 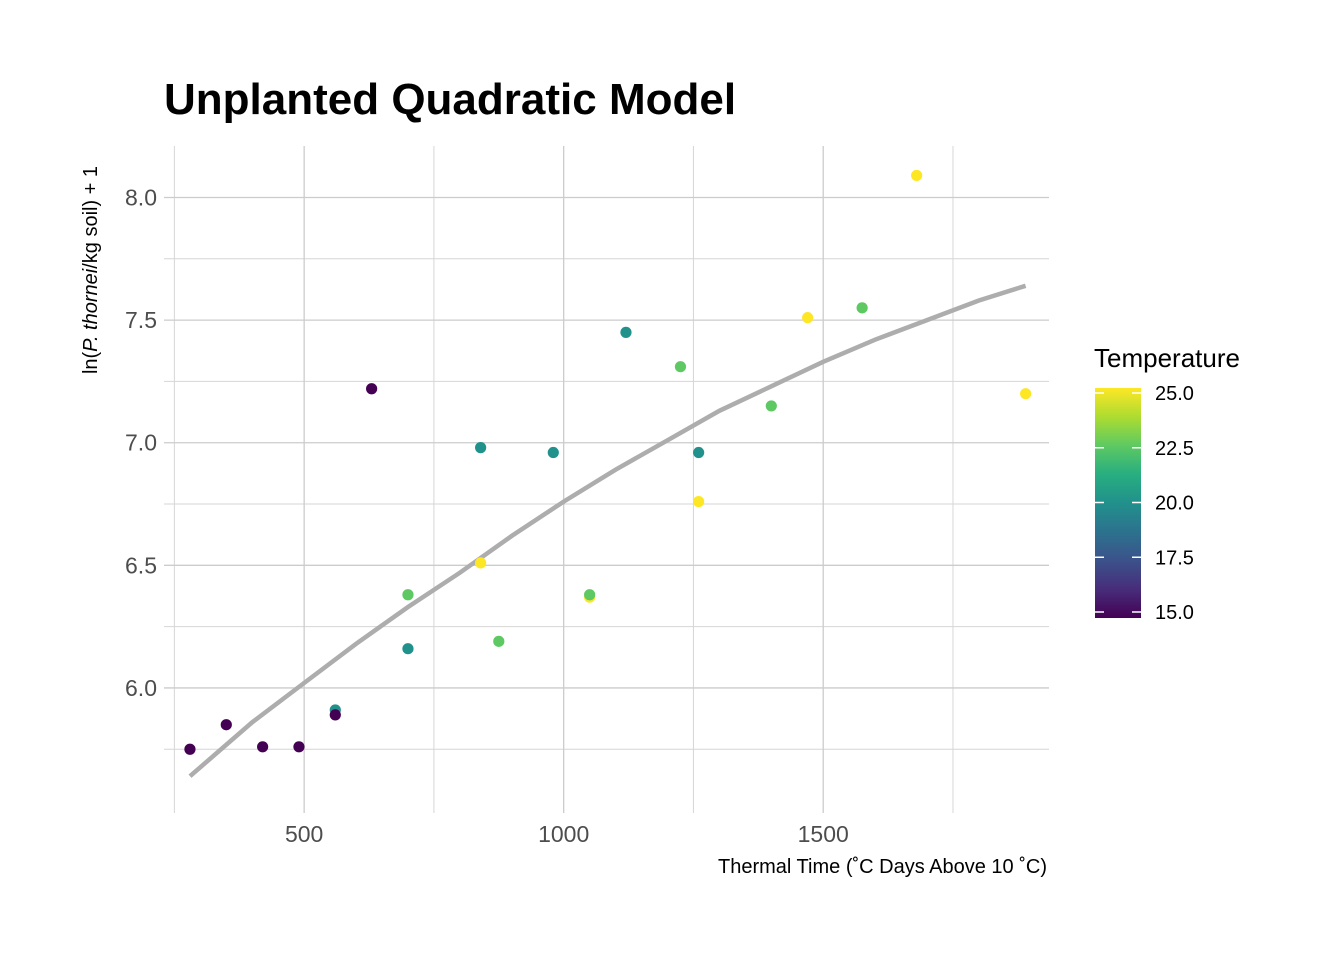 I want to click on x-tick-labels: 500 1000 1500, so click(x=567, y=834).